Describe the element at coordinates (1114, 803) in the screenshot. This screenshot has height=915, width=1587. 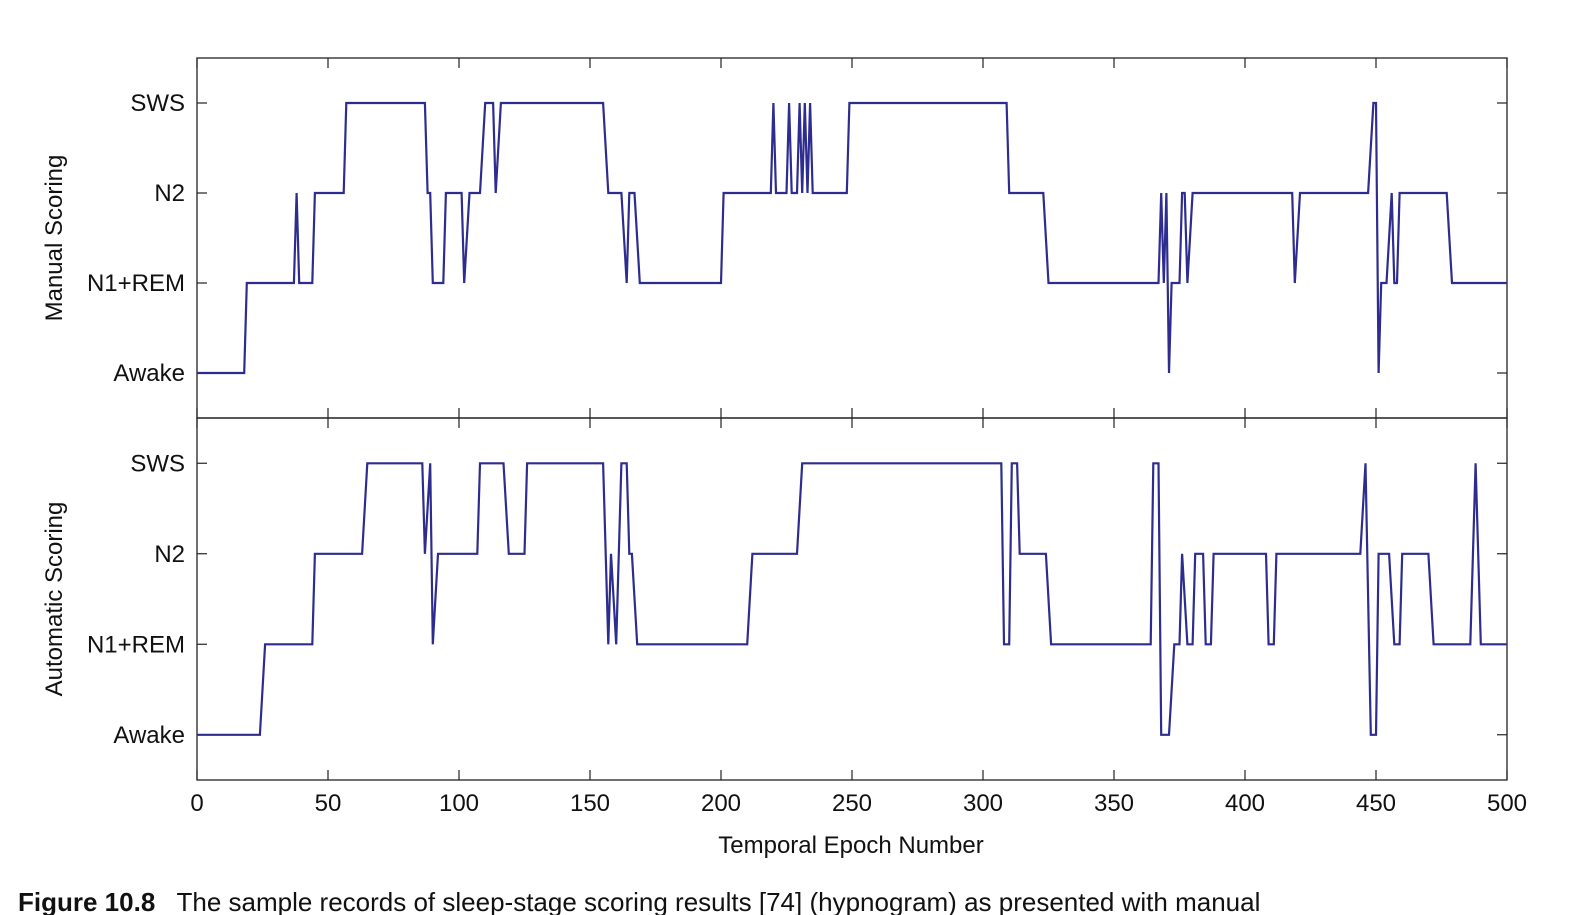
I see `x-tick-label: 350` at that location.